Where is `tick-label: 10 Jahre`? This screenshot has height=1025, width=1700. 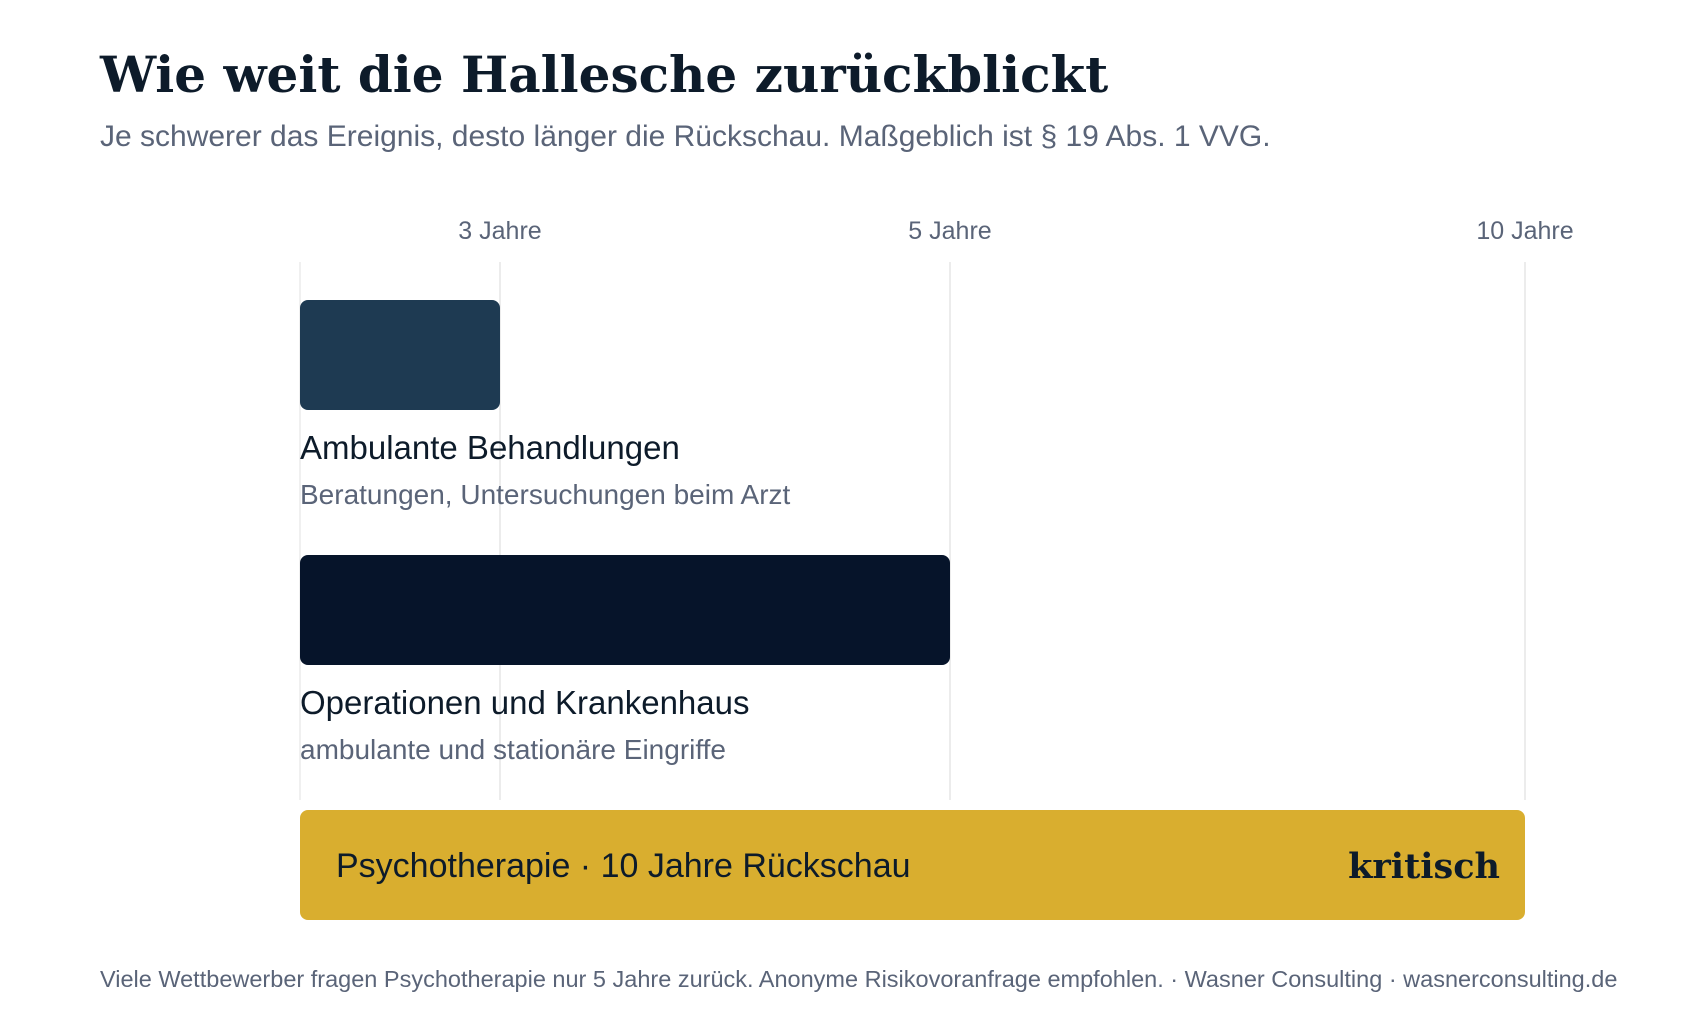 tick-label: 10 Jahre is located at coordinates (1524, 231).